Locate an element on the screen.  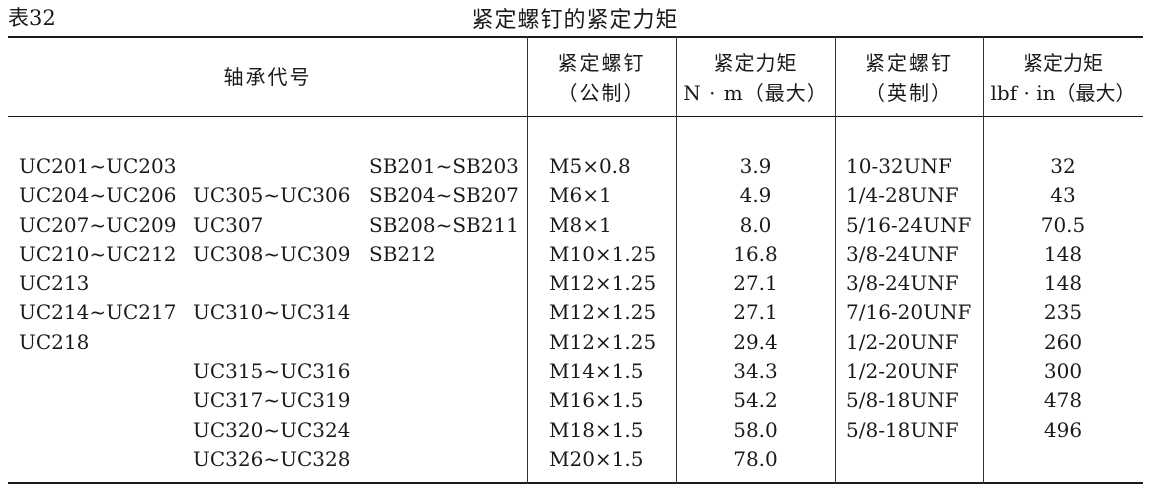
table-cell: 32 is located at coordinates (1063, 166).